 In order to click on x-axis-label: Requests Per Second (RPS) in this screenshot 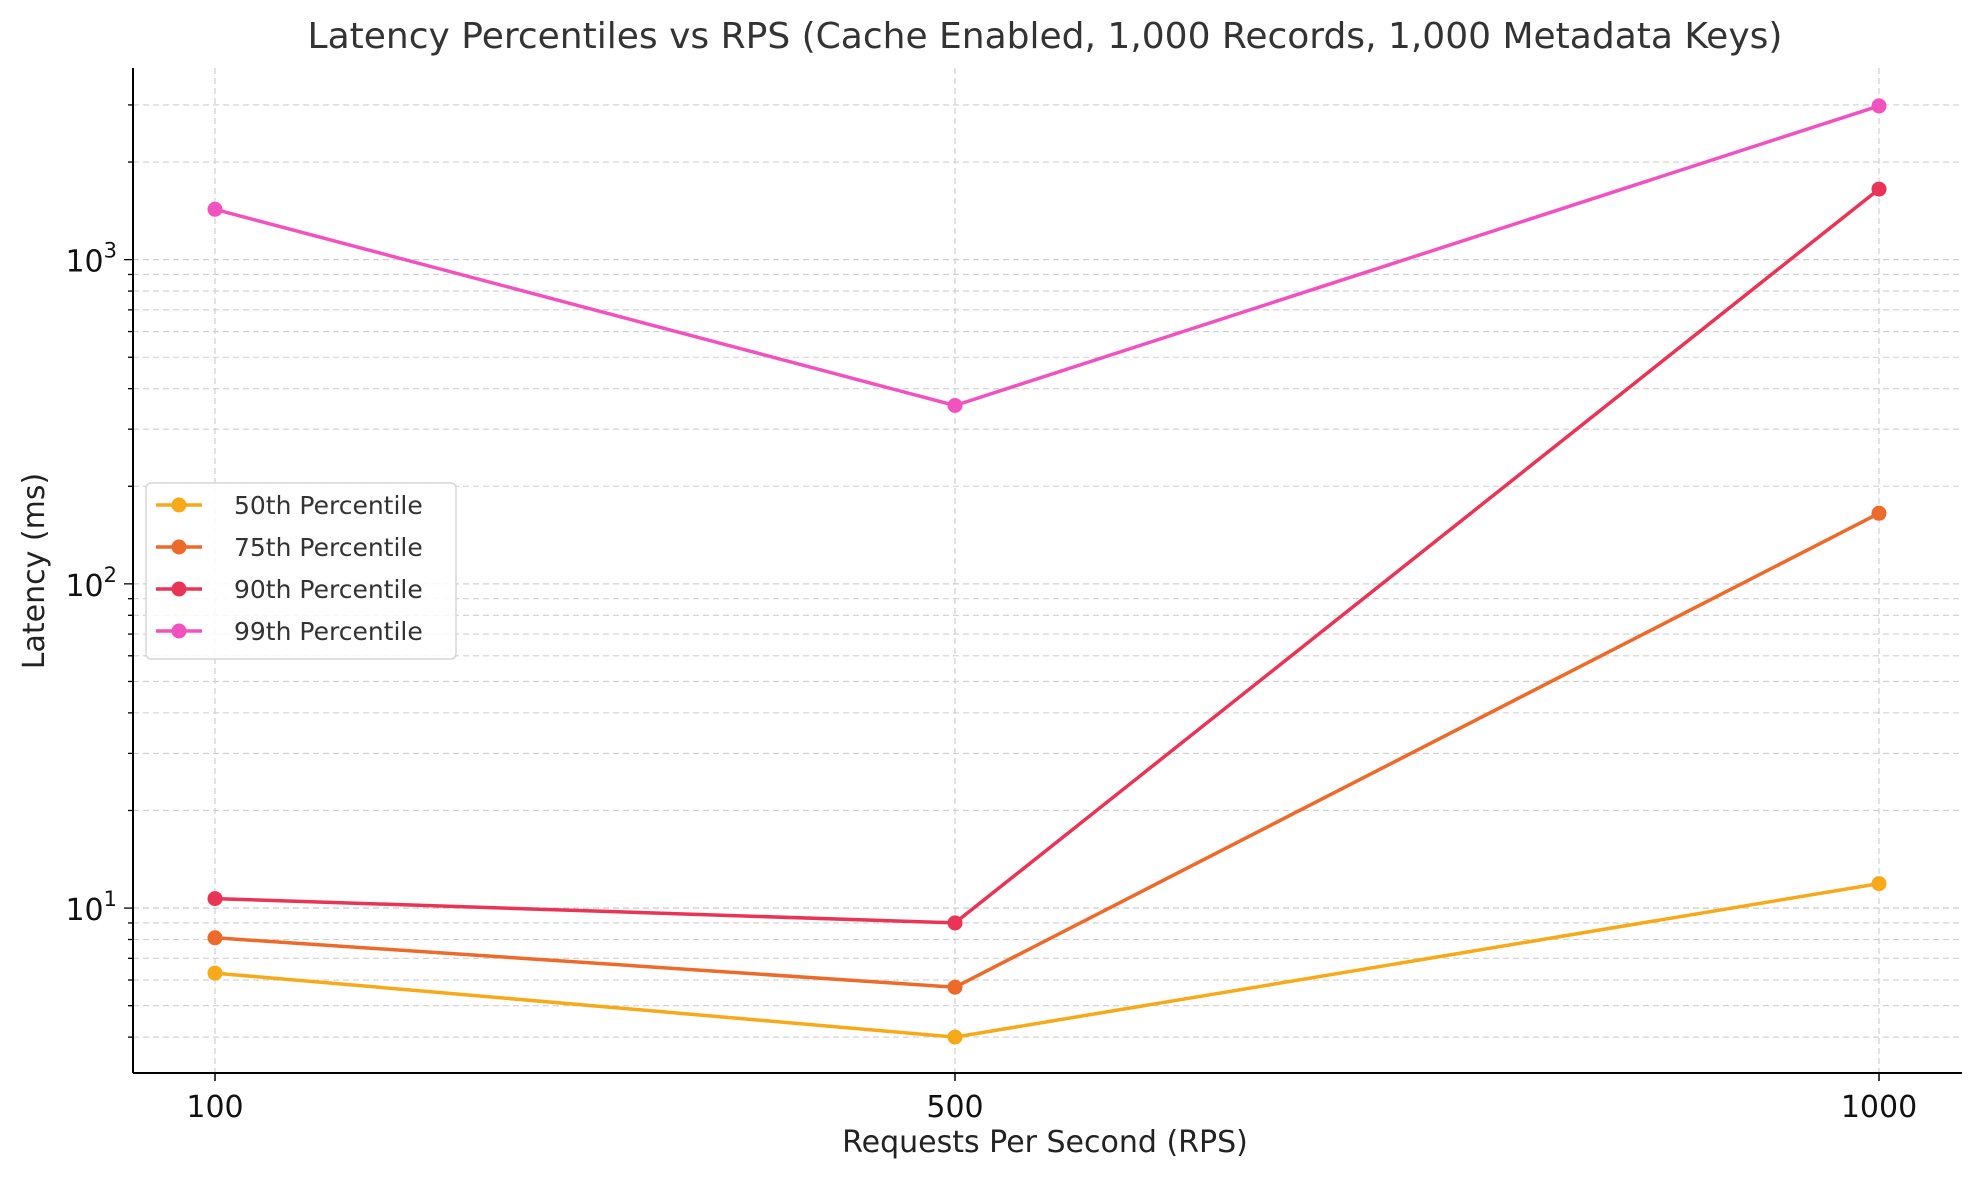, I will do `click(1045, 1142)`.